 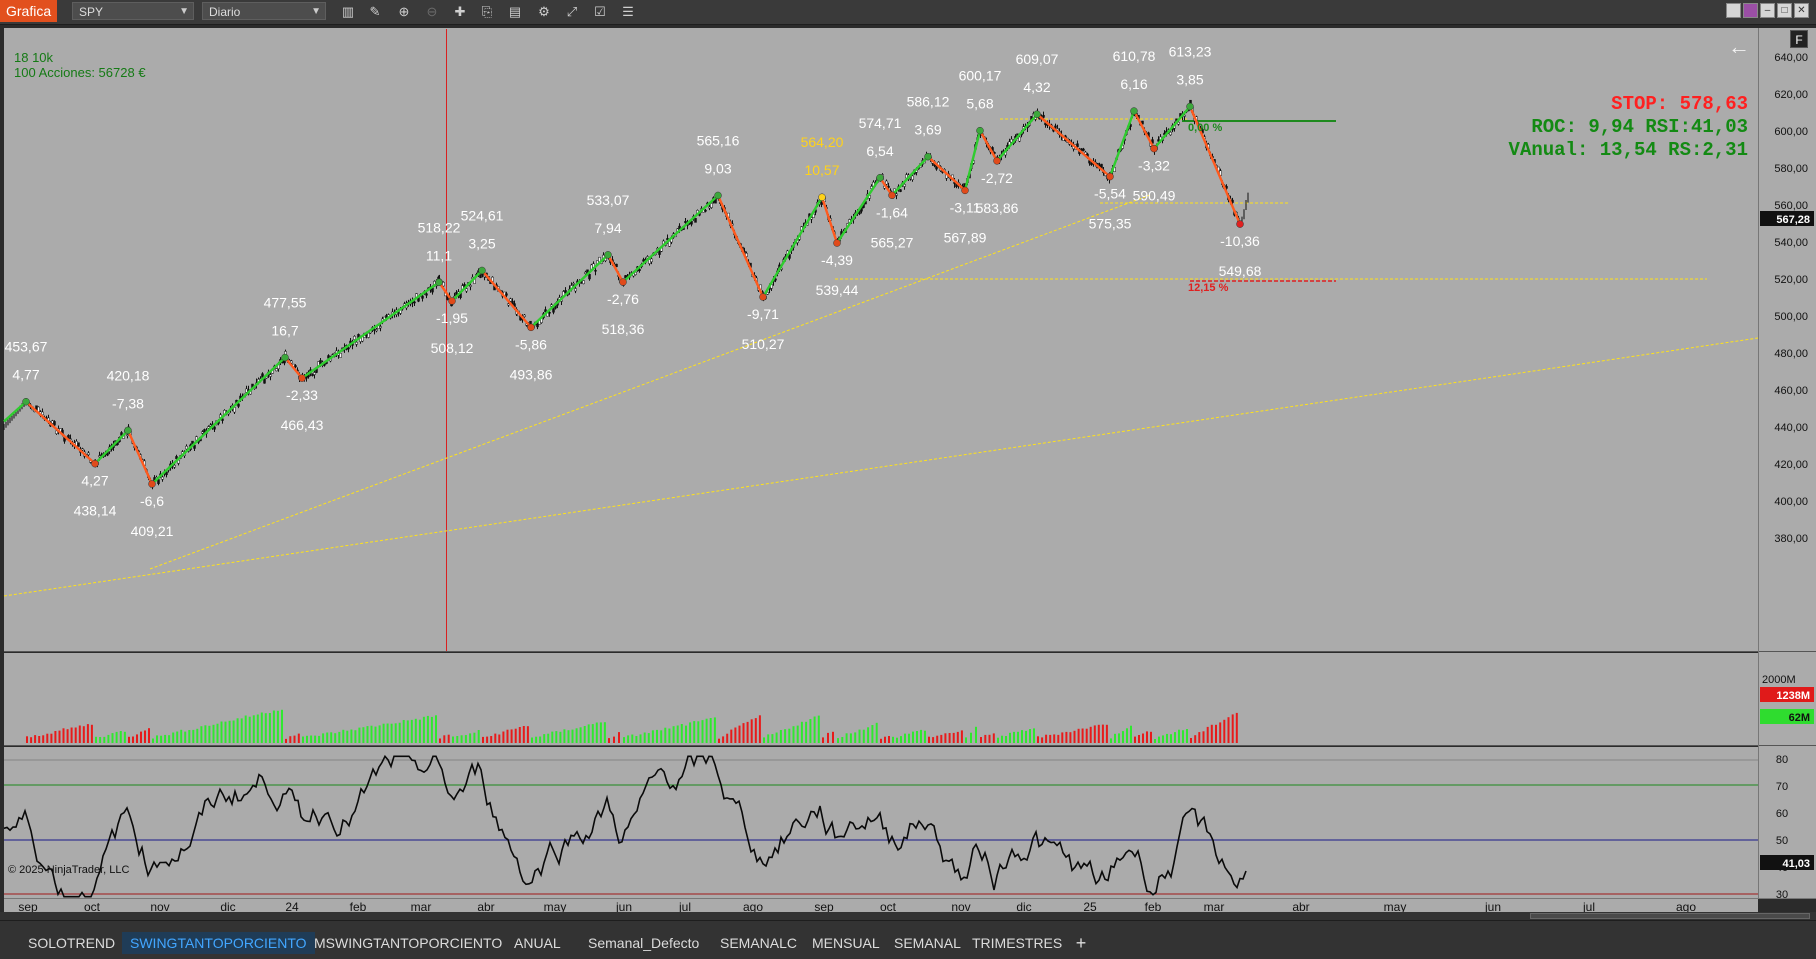 I want to click on zoom-in-icon: ⊕, so click(x=404, y=11).